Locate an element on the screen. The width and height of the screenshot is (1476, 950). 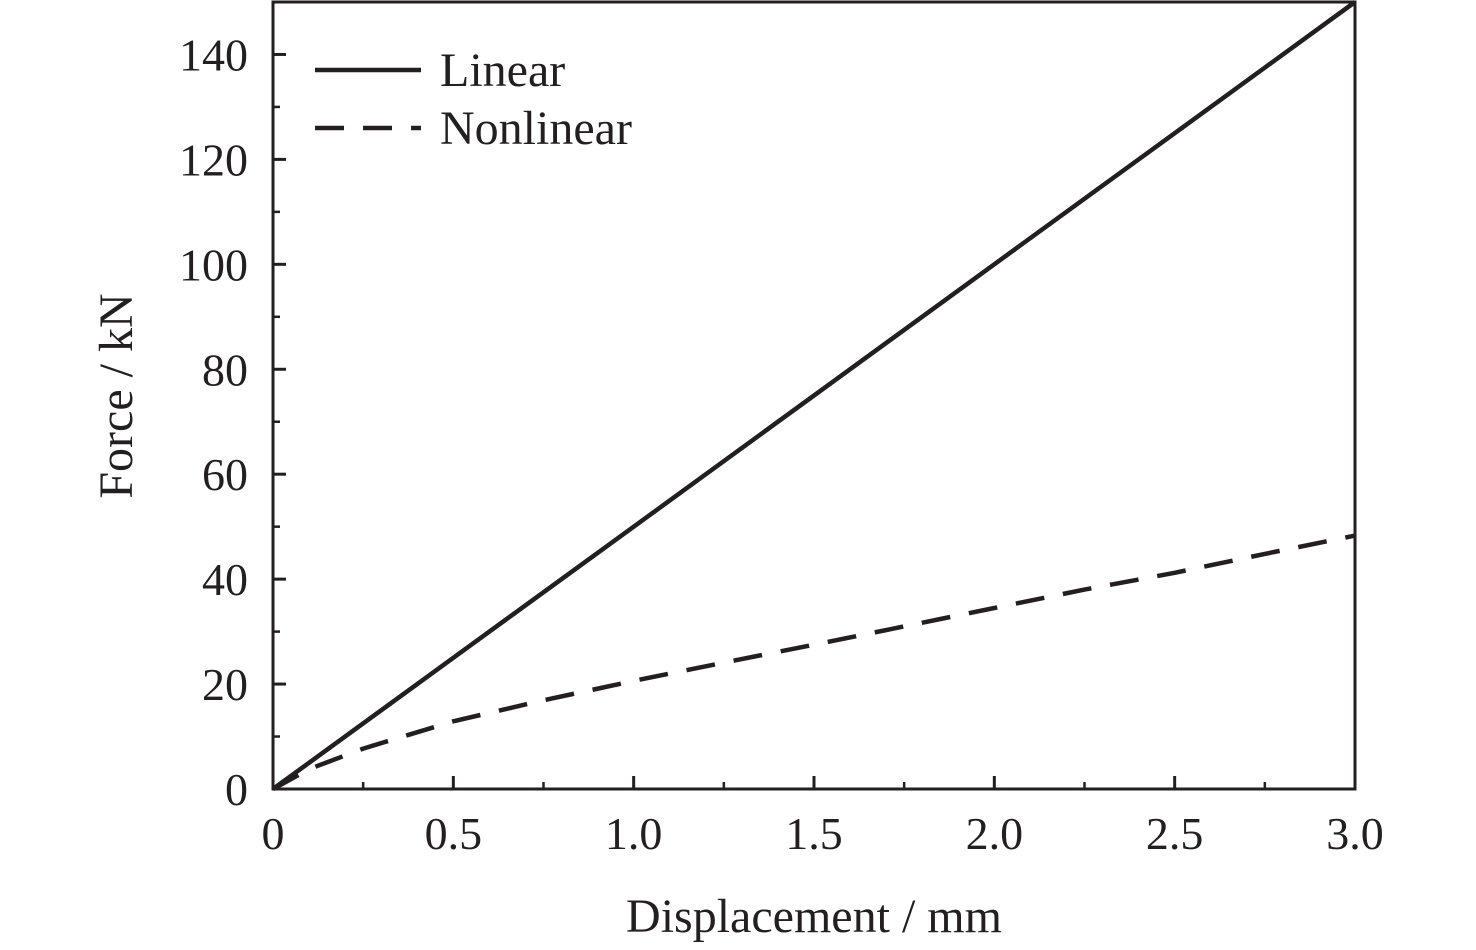
y-tick-label: 20 is located at coordinates (225, 684).